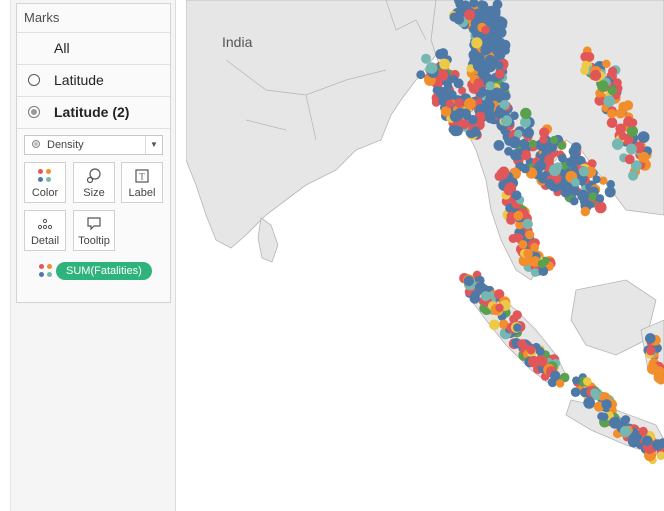 This screenshot has width=664, height=511. I want to click on size-button: Size, so click(94, 182).